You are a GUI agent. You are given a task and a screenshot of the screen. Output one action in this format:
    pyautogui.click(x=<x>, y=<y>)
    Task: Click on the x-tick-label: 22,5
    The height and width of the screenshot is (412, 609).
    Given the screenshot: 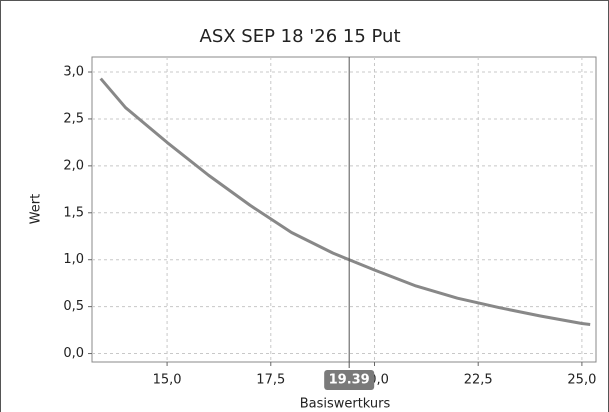 What is the action you would take?
    pyautogui.click(x=478, y=380)
    